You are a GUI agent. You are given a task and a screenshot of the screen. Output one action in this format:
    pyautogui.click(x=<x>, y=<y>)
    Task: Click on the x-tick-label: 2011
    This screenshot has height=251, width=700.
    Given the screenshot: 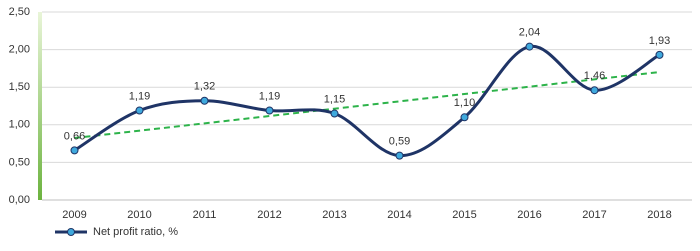 What is the action you would take?
    pyautogui.click(x=205, y=215)
    